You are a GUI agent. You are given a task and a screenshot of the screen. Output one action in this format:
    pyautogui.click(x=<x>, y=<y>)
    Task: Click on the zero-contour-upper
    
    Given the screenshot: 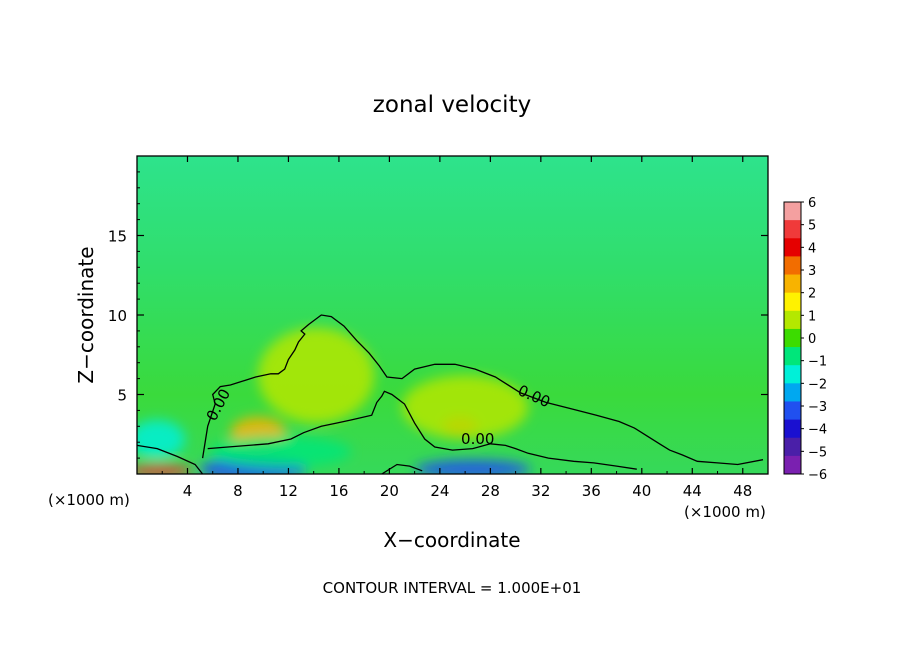 What is the action you would take?
    pyautogui.click(x=482, y=390)
    